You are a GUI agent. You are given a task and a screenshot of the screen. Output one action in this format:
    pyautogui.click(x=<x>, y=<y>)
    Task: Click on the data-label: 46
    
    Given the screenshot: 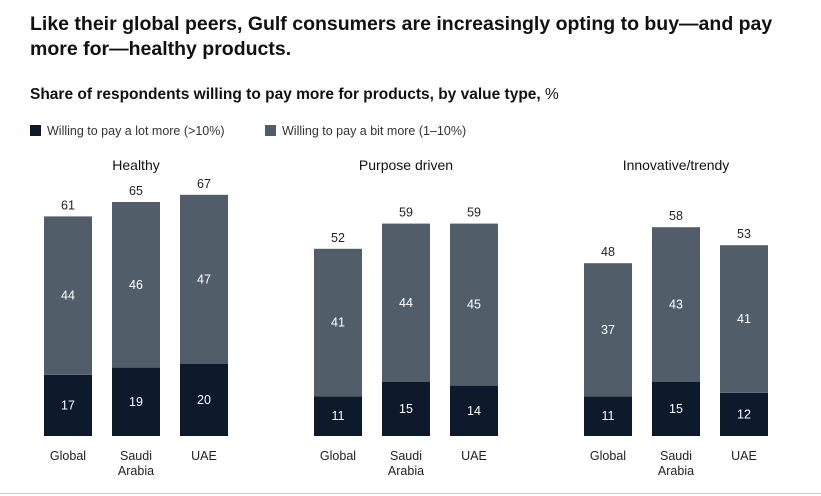 What is the action you would take?
    pyautogui.click(x=136, y=285)
    